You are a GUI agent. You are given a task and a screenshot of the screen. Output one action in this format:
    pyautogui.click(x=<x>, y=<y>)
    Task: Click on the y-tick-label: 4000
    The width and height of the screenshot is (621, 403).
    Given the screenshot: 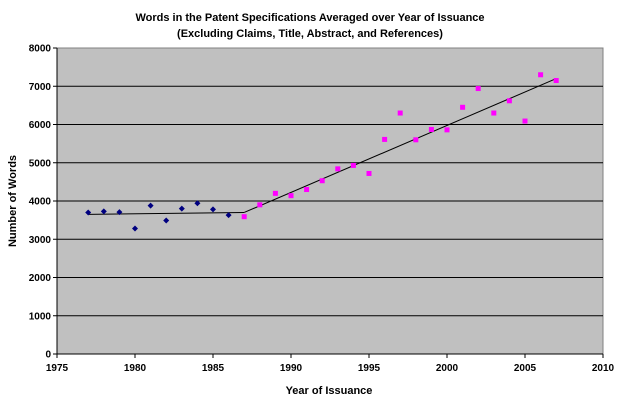 What is the action you would take?
    pyautogui.click(x=40, y=202)
    